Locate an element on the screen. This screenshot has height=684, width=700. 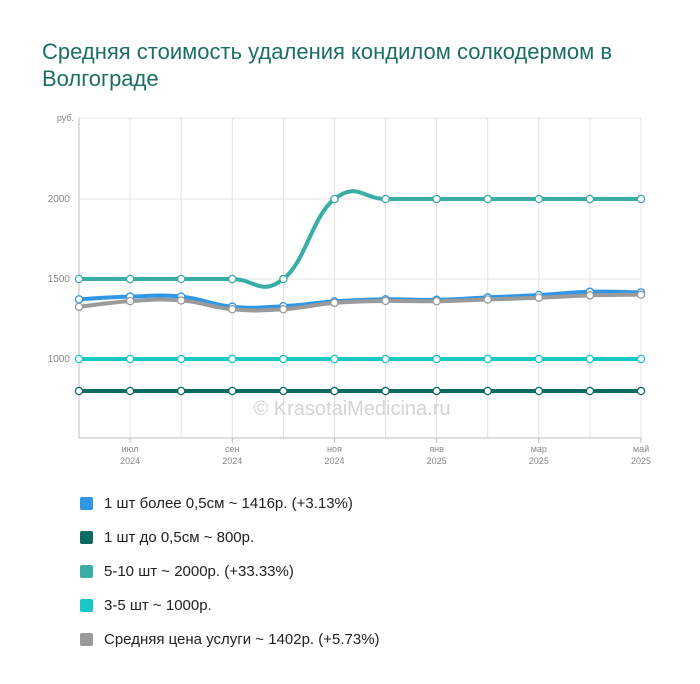
legend-label-1: 1 шт более 0,5см ~ 1416р. (+3.13%) is located at coordinates (228, 503).